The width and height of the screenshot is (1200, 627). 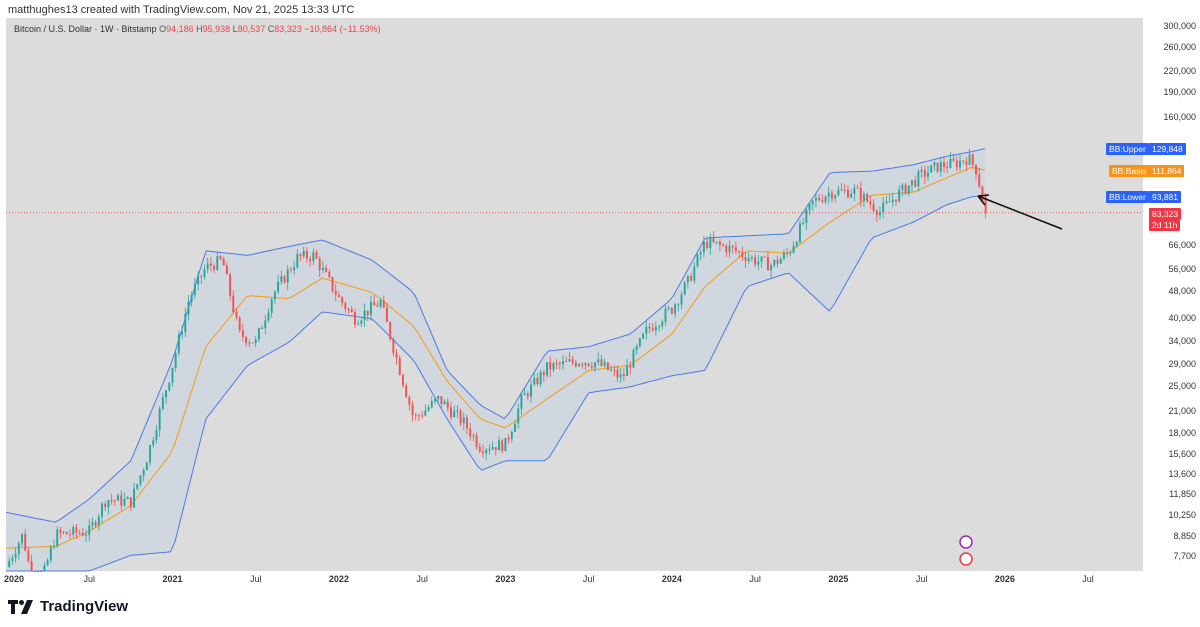 What do you see at coordinates (1182, 493) in the screenshot?
I see `price-tick-label: 11,850` at bounding box center [1182, 493].